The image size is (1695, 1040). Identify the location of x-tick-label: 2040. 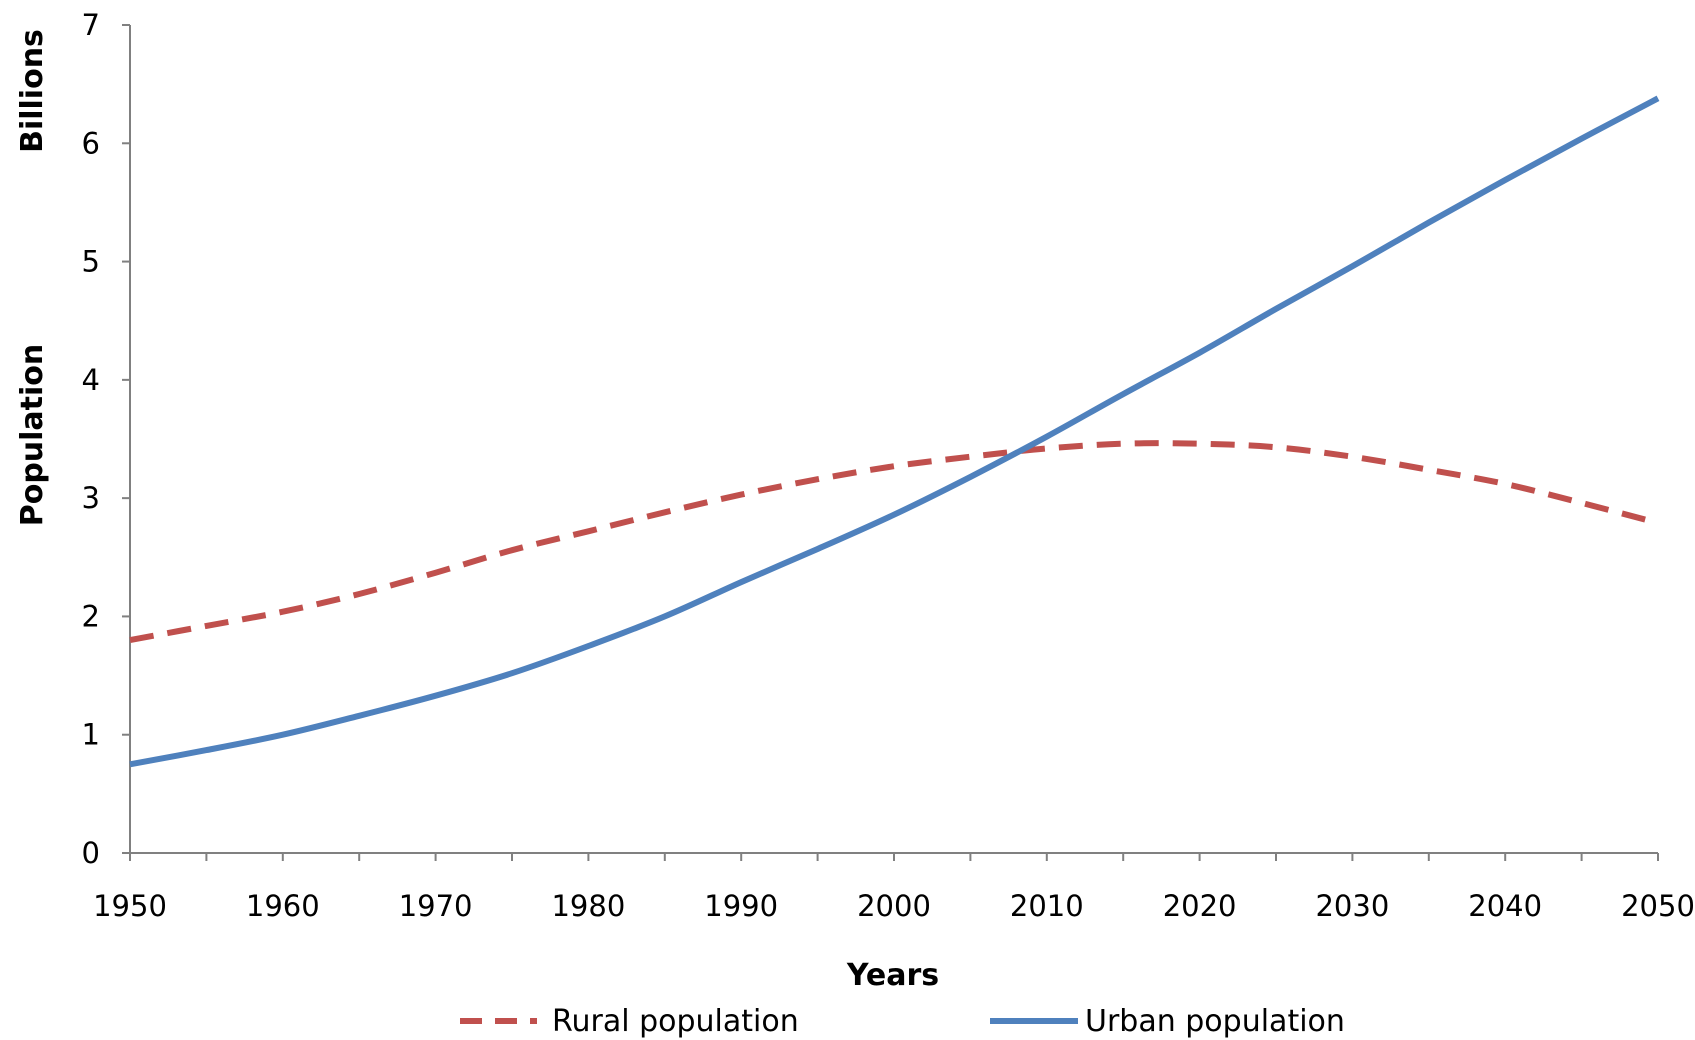
(1505, 906).